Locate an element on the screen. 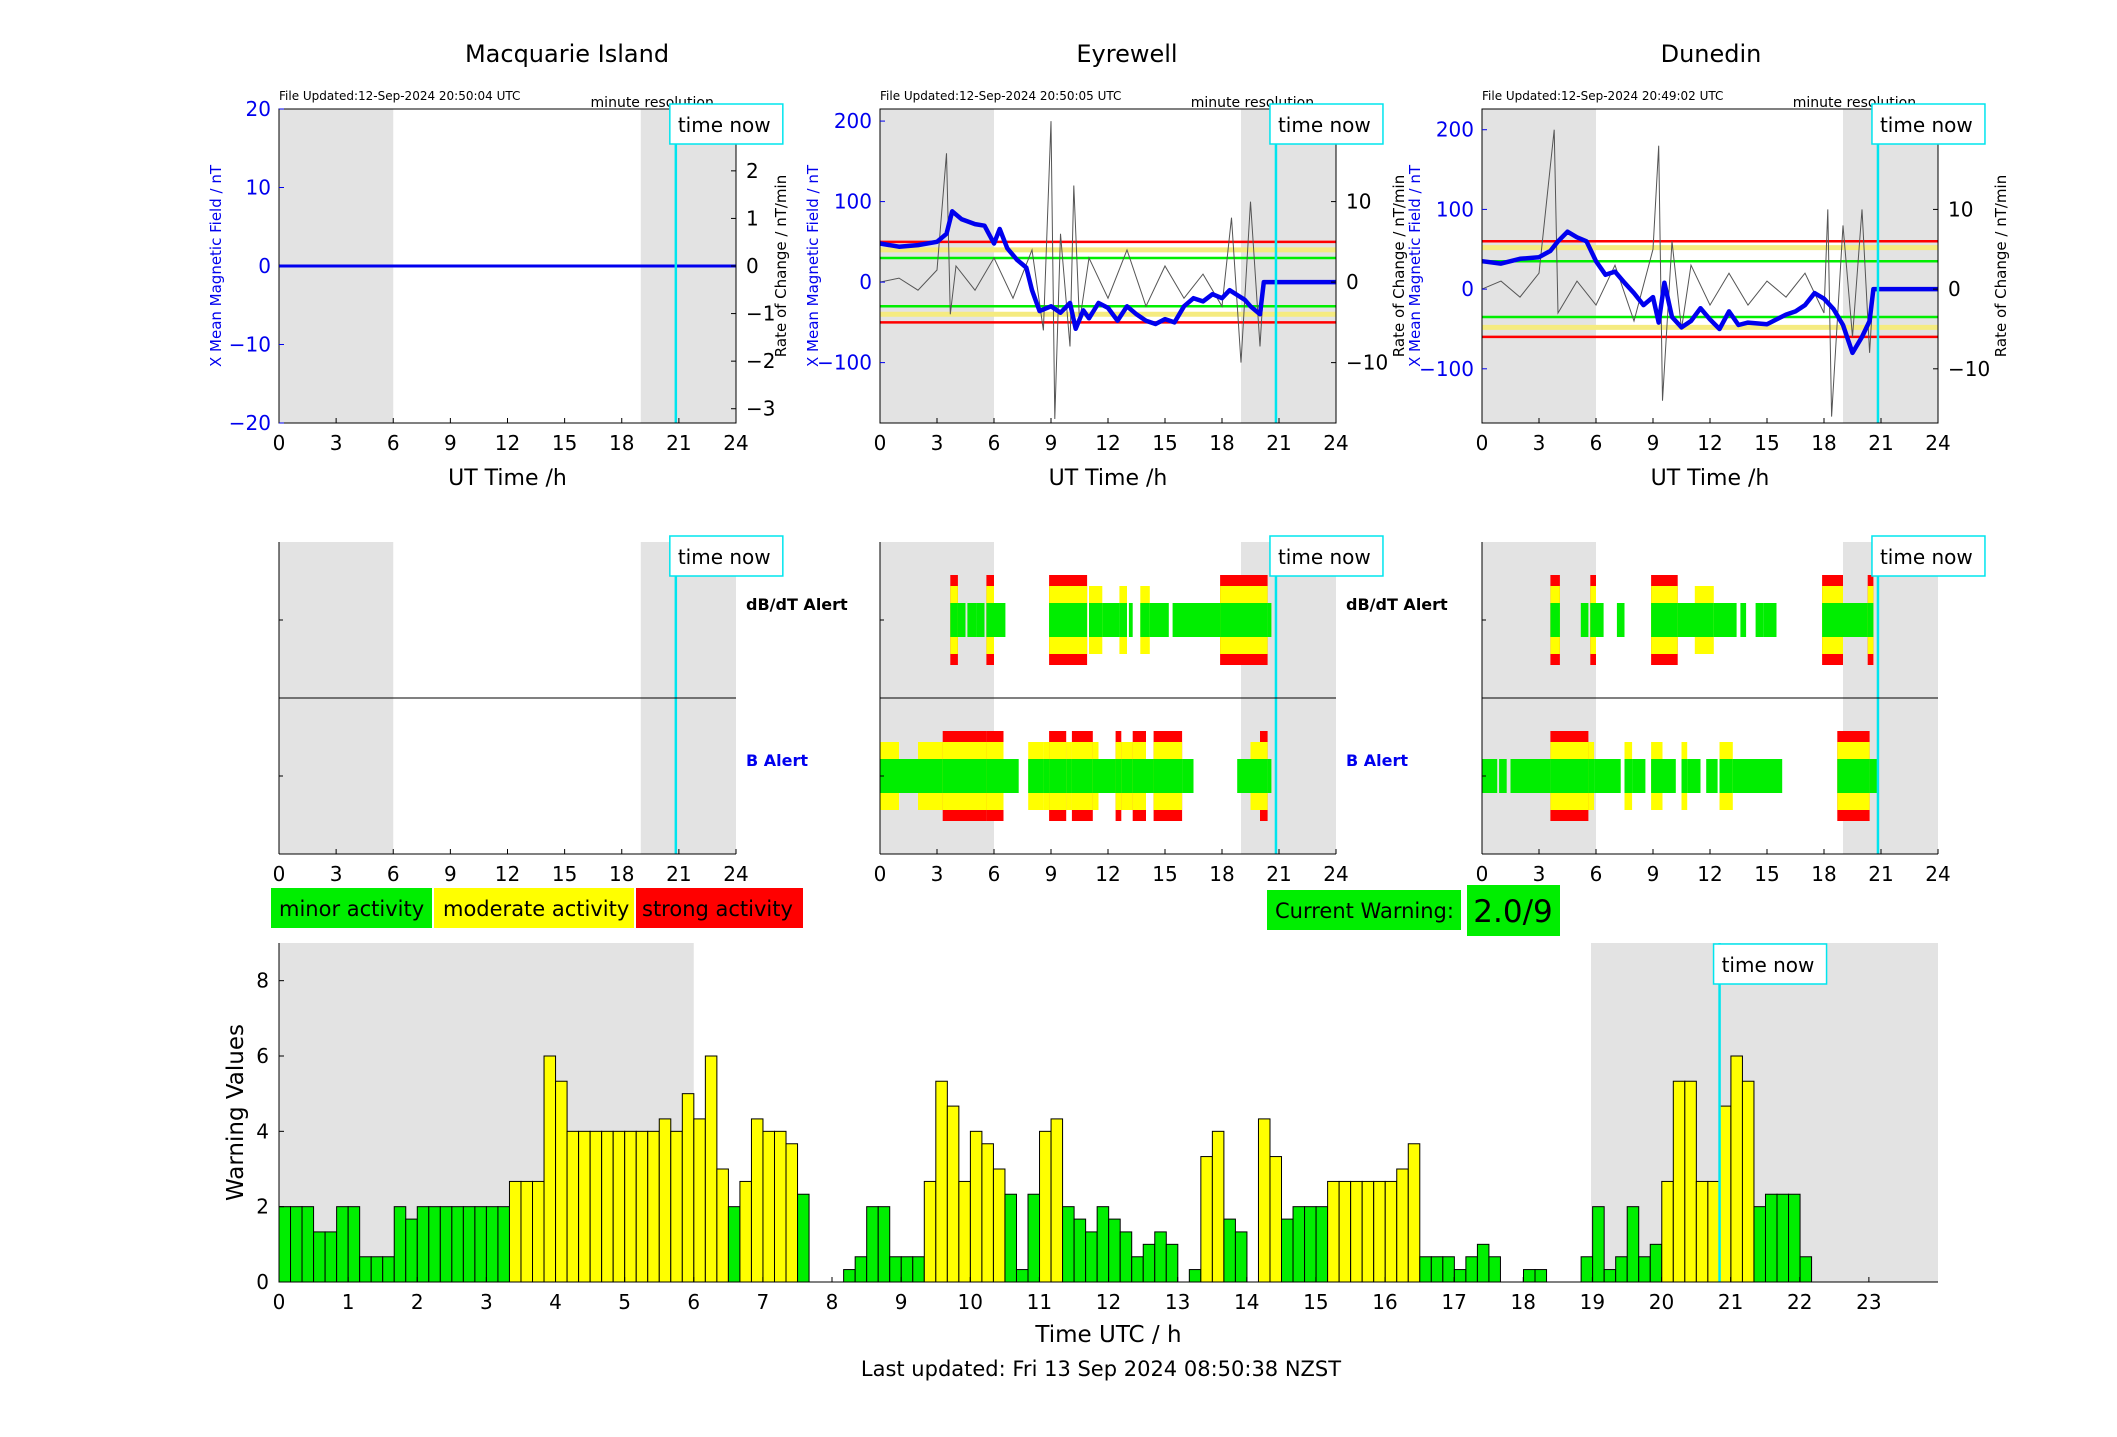 The height and width of the screenshot is (1437, 2117). x-tick-label: 7 is located at coordinates (763, 1302).